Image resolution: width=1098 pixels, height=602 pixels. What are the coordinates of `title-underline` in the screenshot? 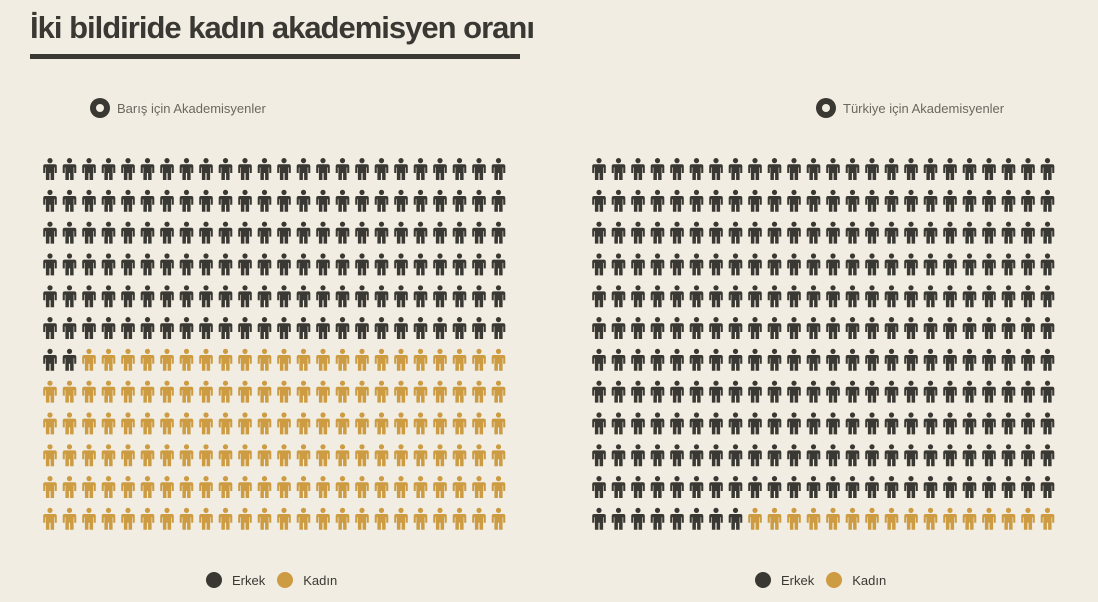 It's located at (275, 56).